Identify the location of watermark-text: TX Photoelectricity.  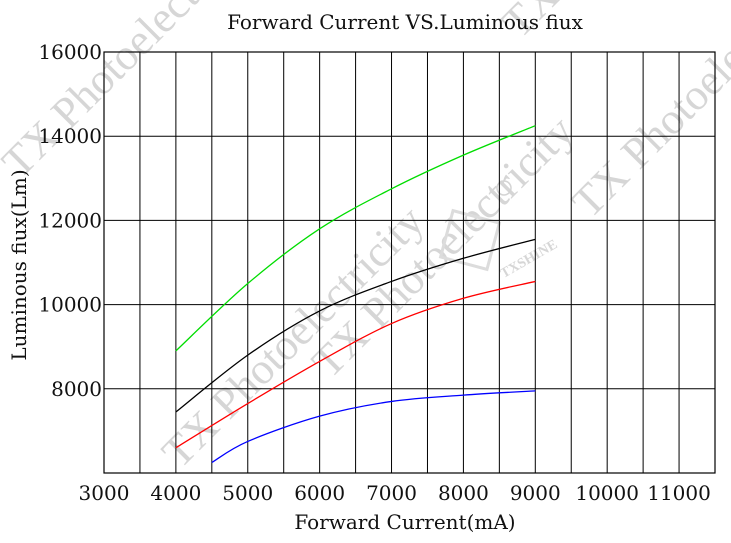
(646, 113).